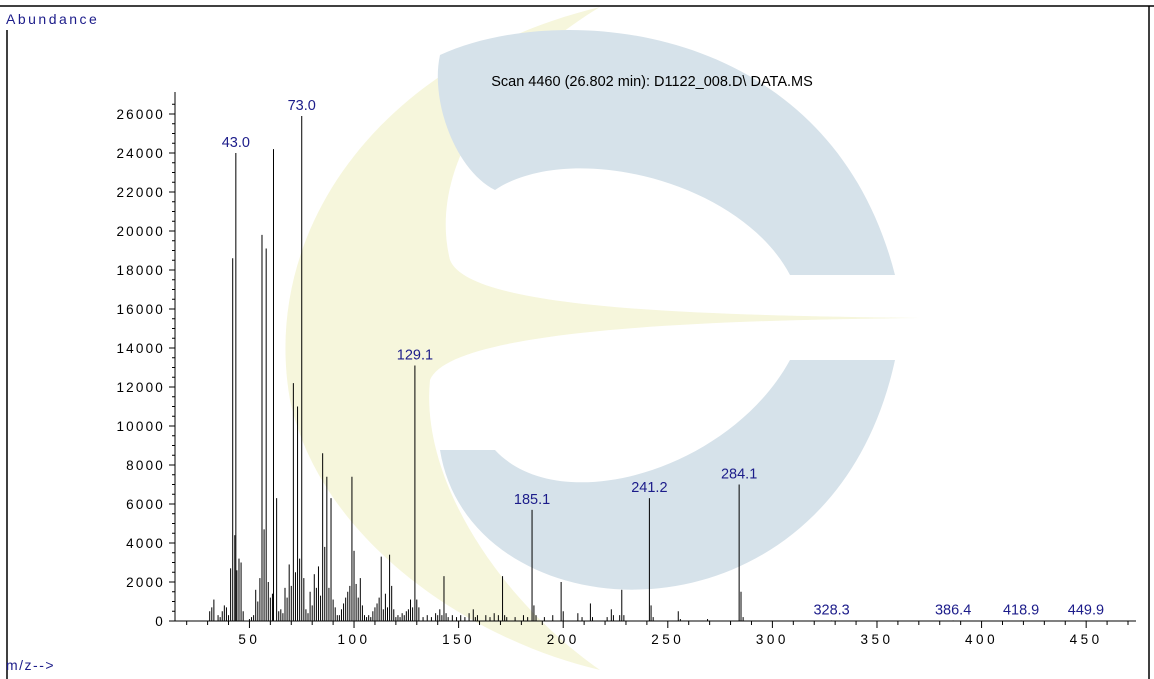  Describe the element at coordinates (140, 309) in the screenshot. I see `y-tick-label: 16000` at that location.